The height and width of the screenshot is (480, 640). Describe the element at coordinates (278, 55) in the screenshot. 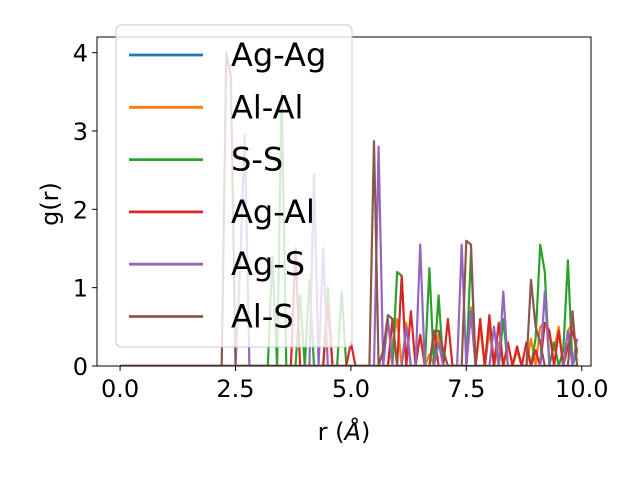

I see `legend-label-ag-ag: Ag-Ag` at that location.